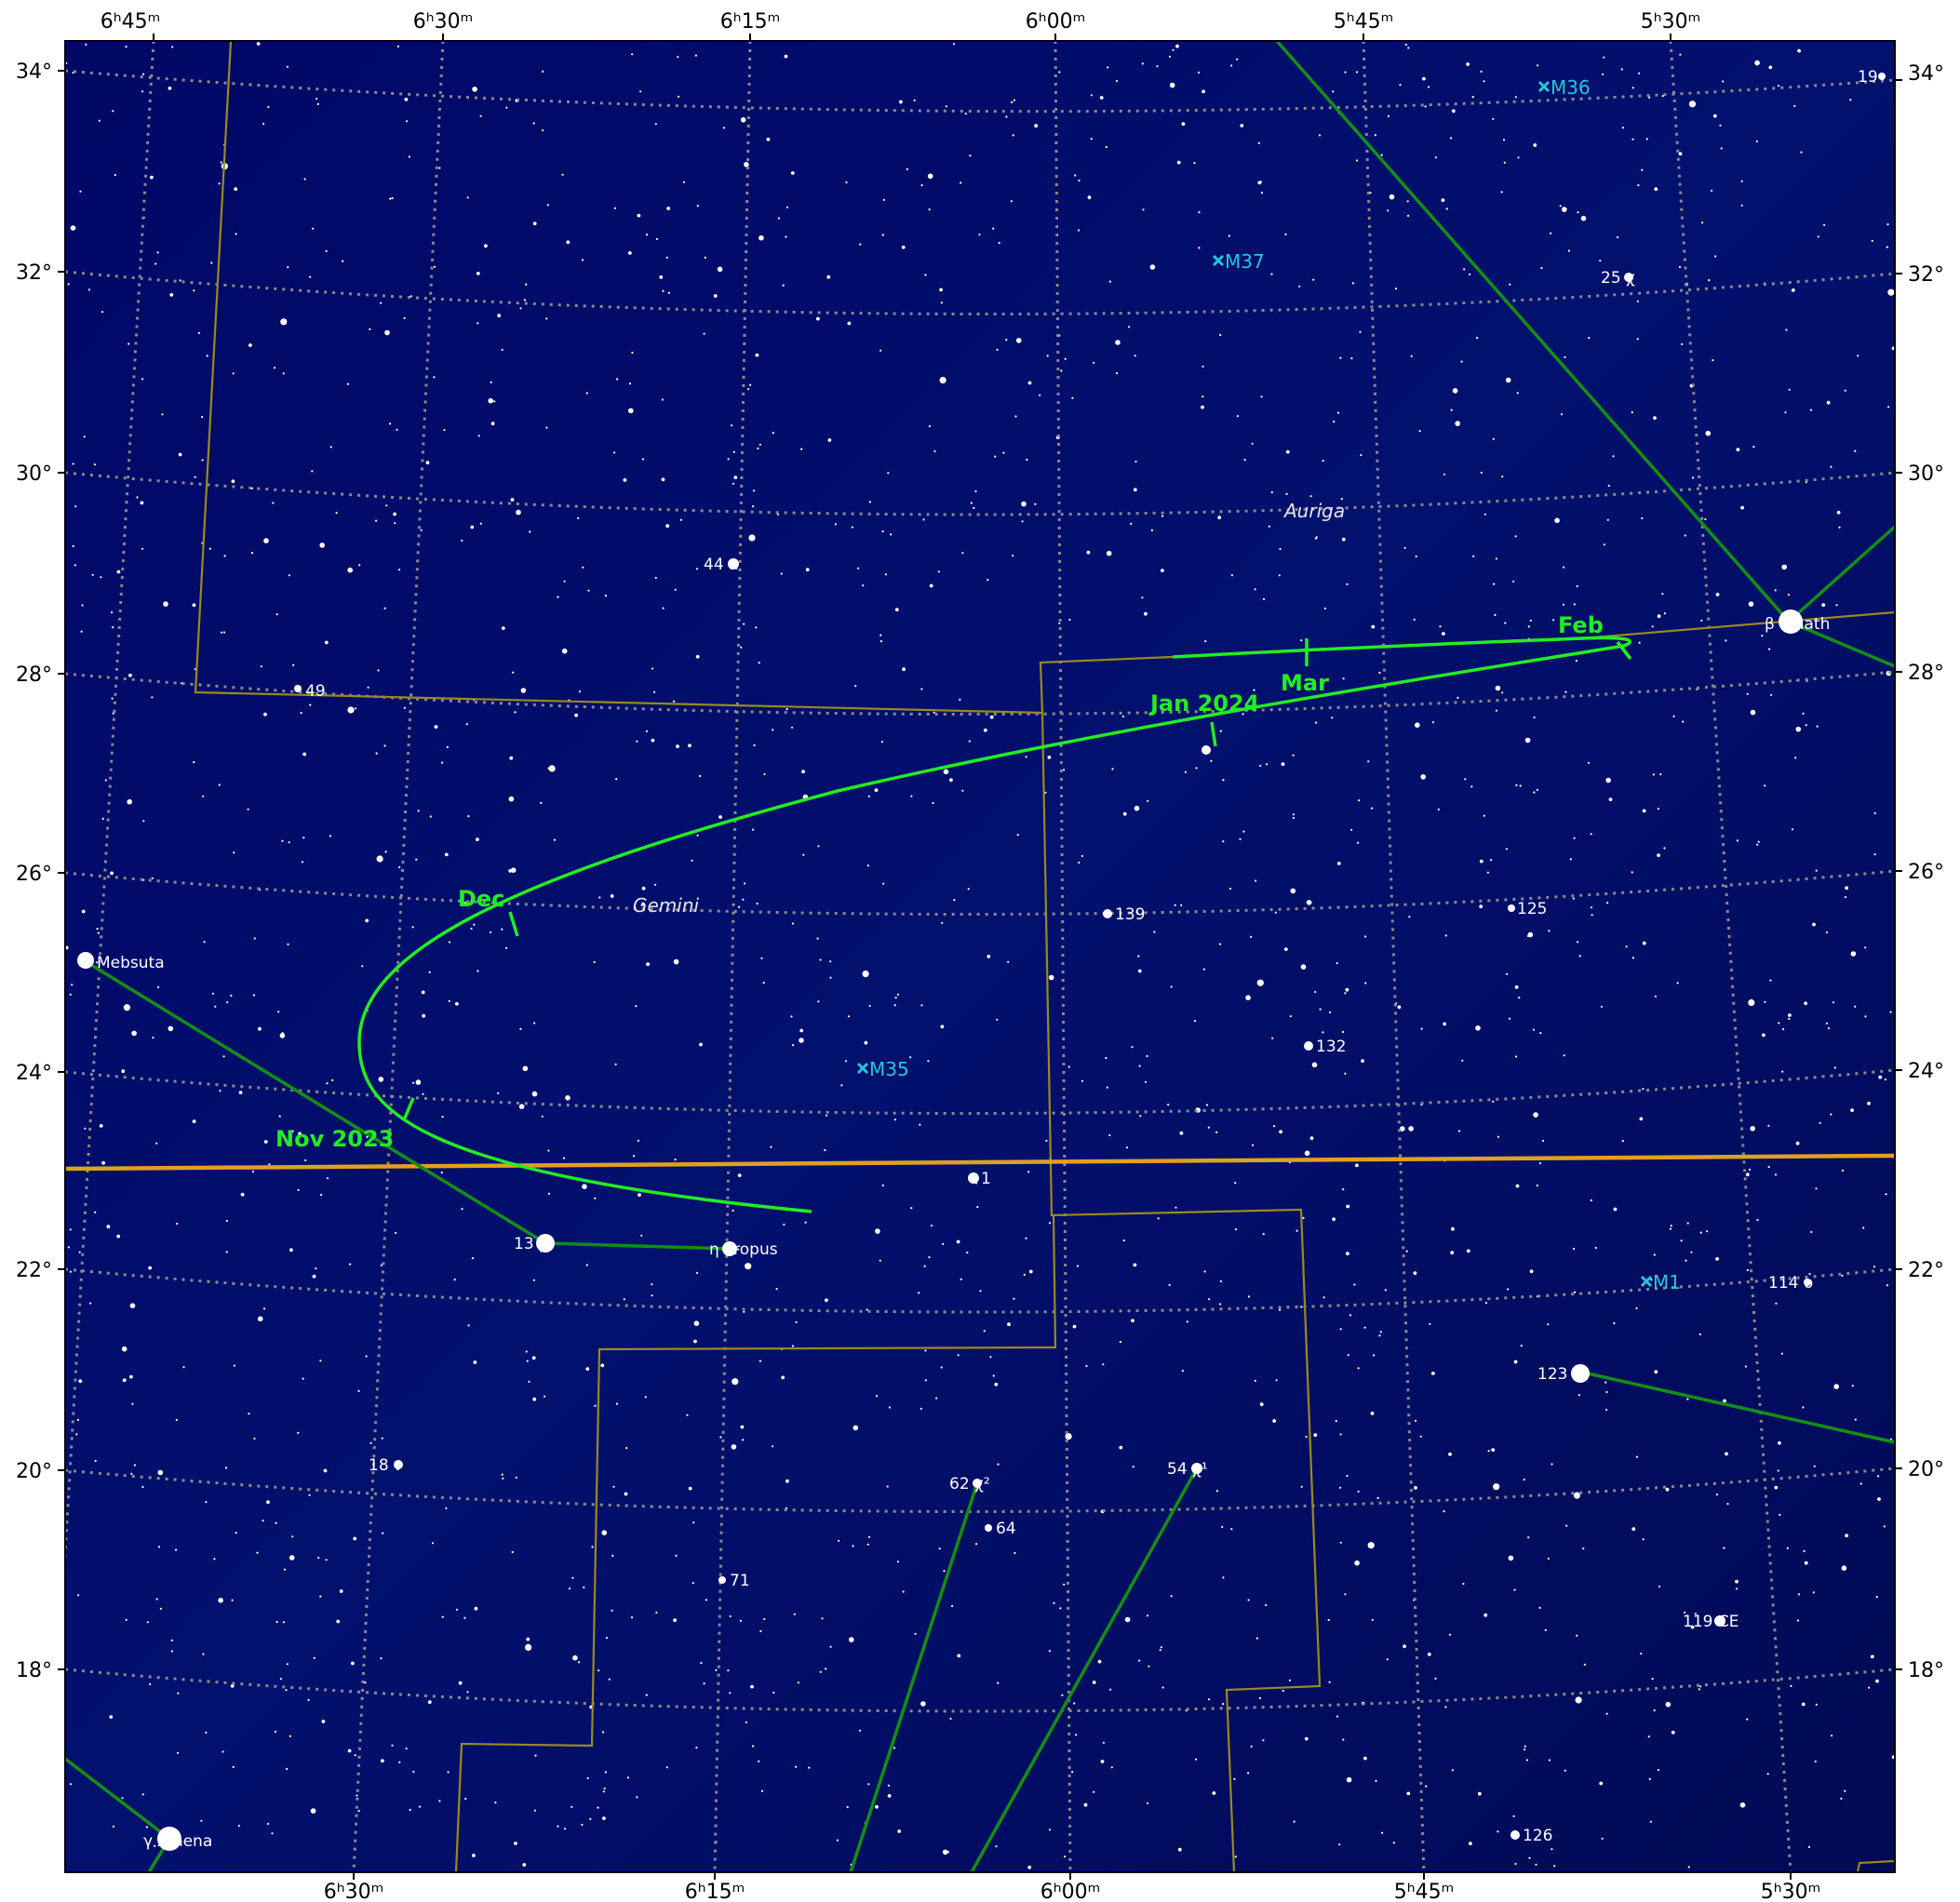 This screenshot has height=1902, width=1960. I want to click on star-label-1: 1, so click(986, 1179).